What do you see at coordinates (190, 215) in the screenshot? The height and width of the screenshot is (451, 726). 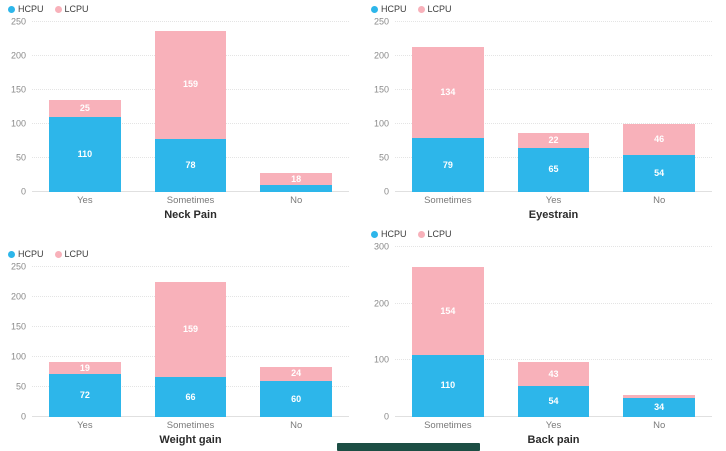 I see `chart-title: Neck Pain` at bounding box center [190, 215].